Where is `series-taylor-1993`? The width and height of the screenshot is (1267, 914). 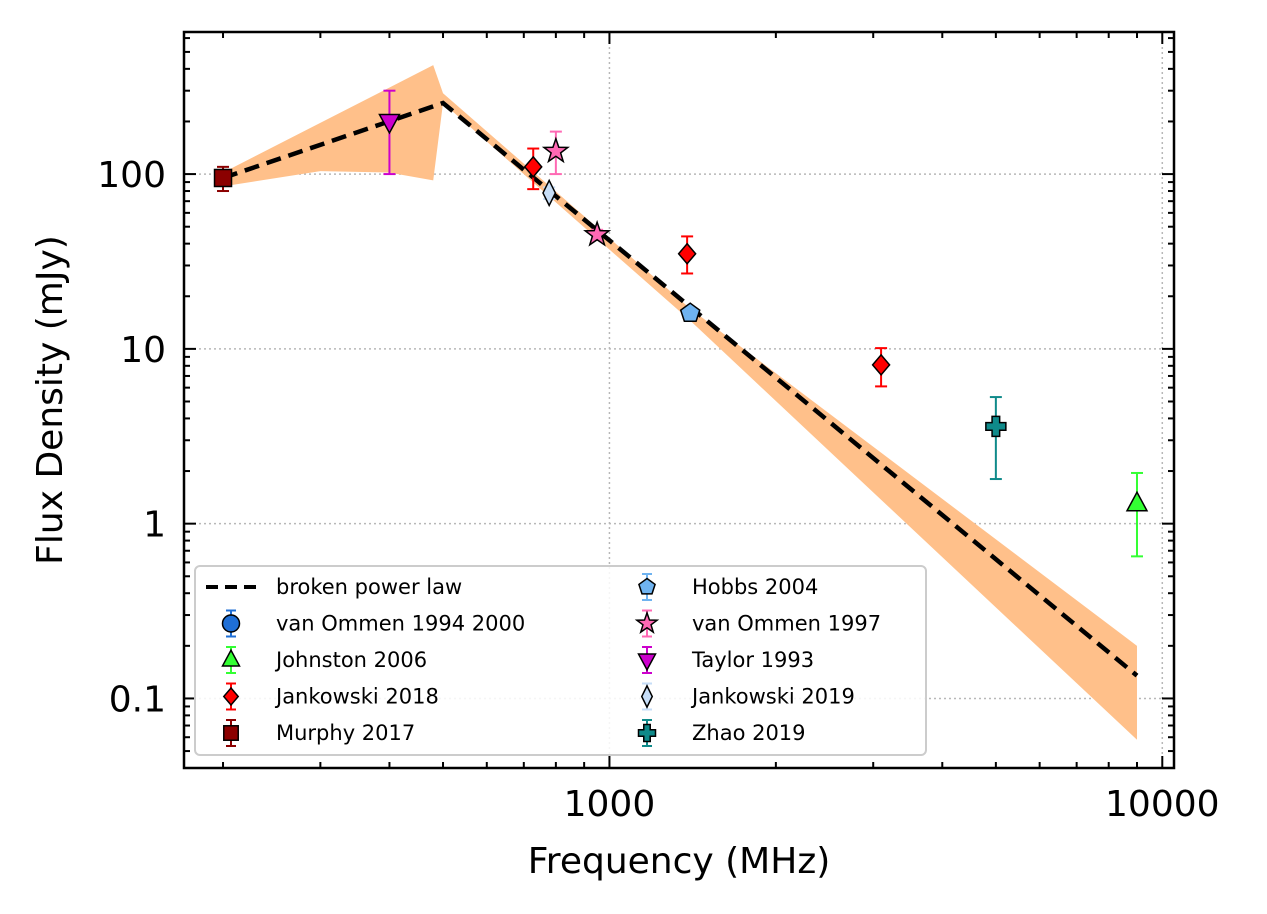
series-taylor-1993 is located at coordinates (389, 132).